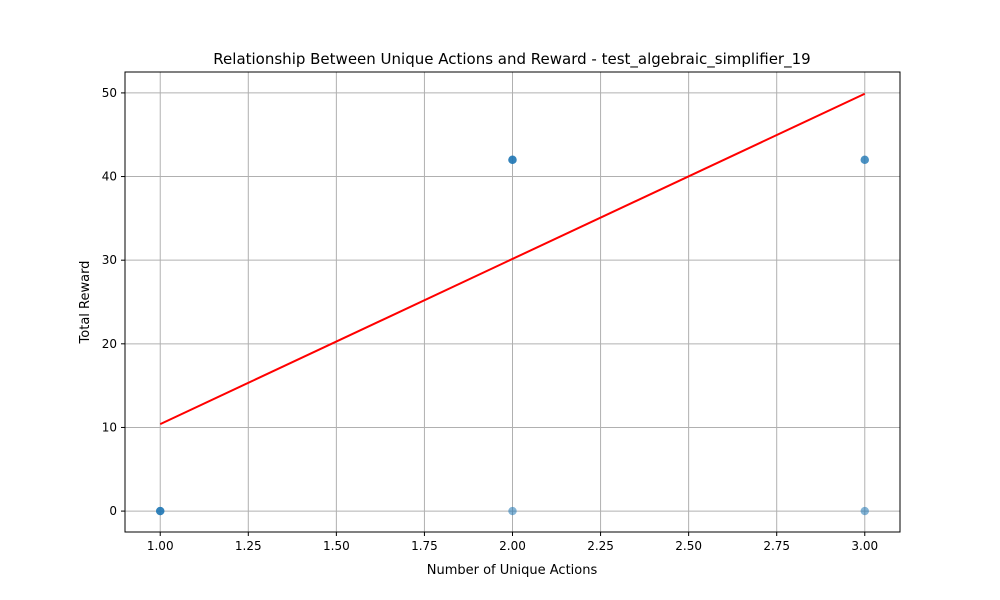 Image resolution: width=1000 pixels, height=600 pixels. I want to click on x-tick-label: 2.50, so click(688, 546).